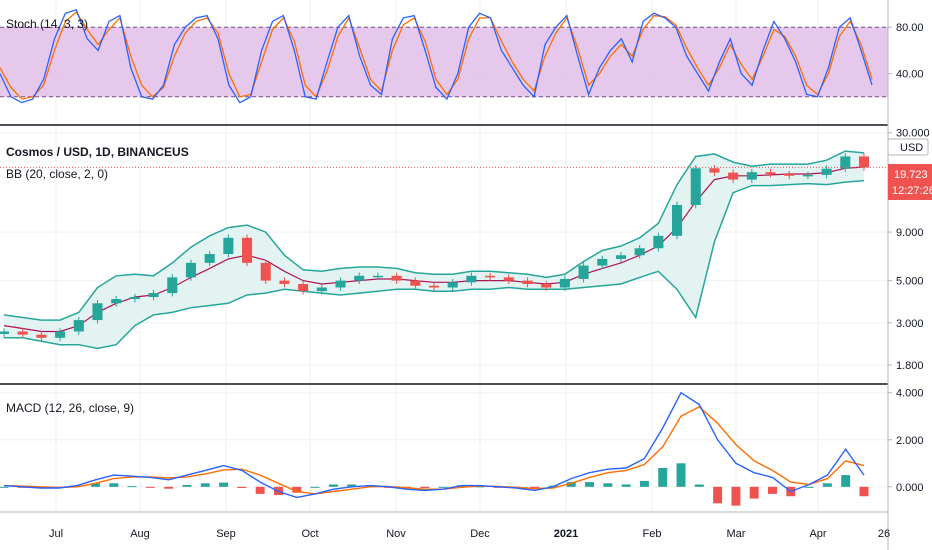 This screenshot has height=550, width=932. What do you see at coordinates (912, 191) in the screenshot?
I see `bar-countdown: 12:27:26` at bounding box center [912, 191].